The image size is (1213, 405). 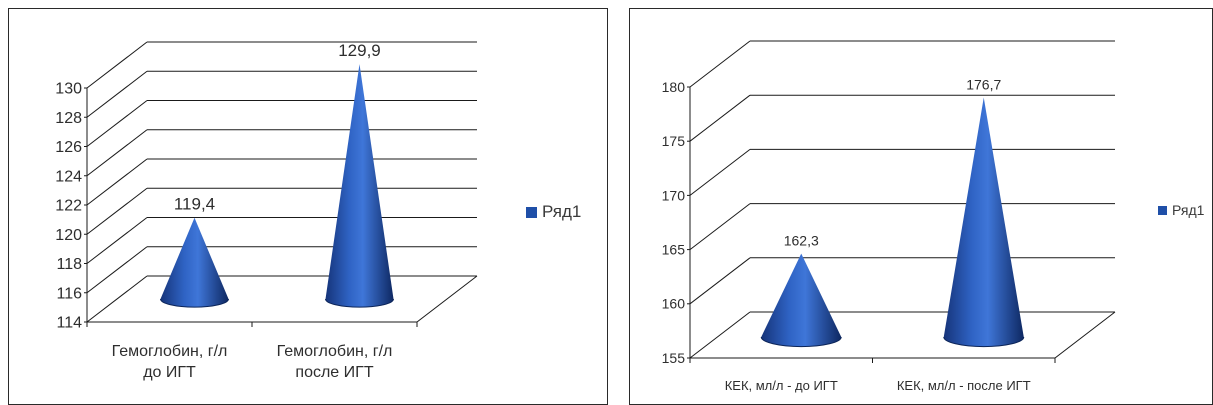 What do you see at coordinates (359, 50) in the screenshot?
I see `data-label: 129,9` at bounding box center [359, 50].